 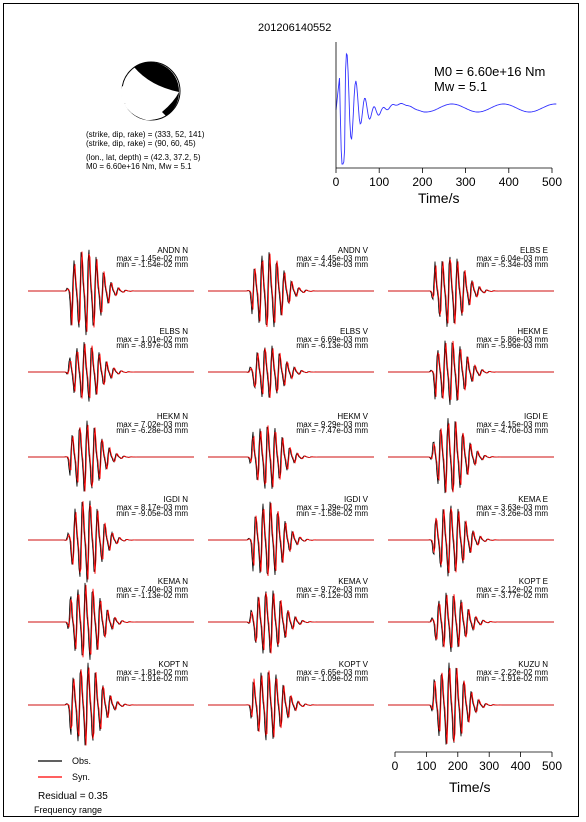 What do you see at coordinates (73, 796) in the screenshot?
I see `residual-label: Residual = 0.35` at bounding box center [73, 796].